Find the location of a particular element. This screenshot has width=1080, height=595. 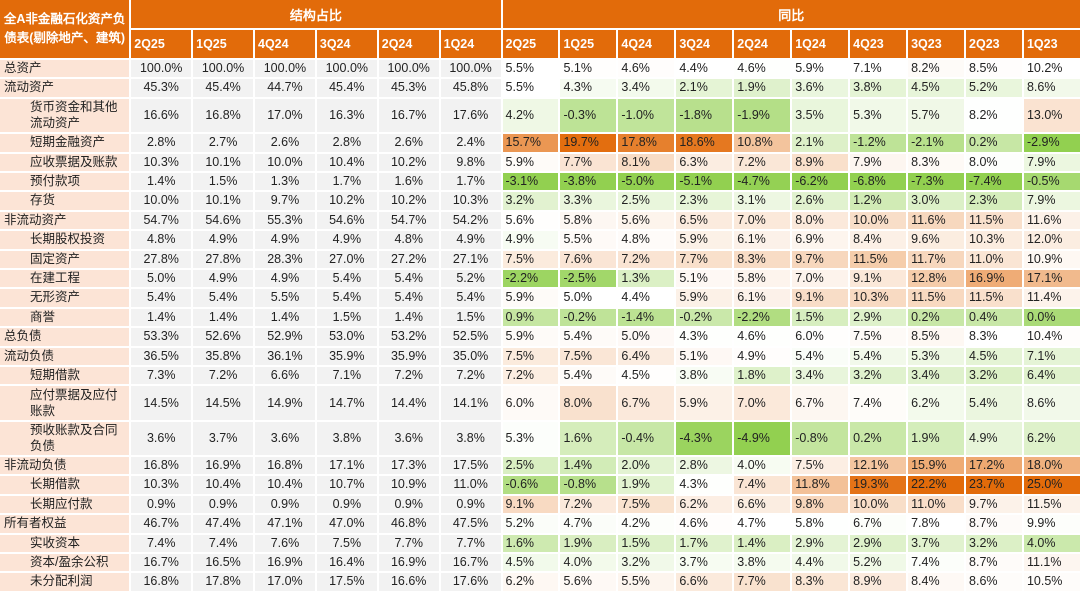

structure-cell: 3.6% is located at coordinates (161, 438).